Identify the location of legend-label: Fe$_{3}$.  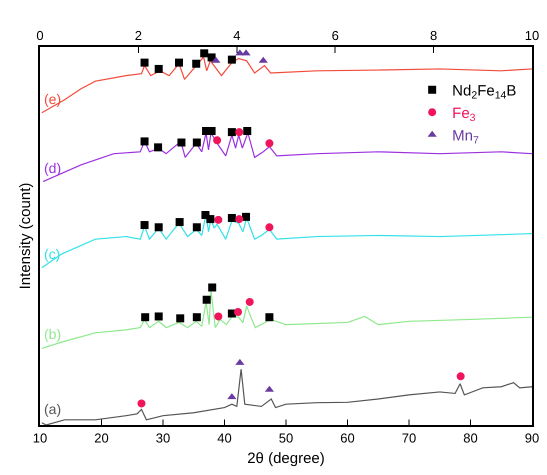
(464, 114).